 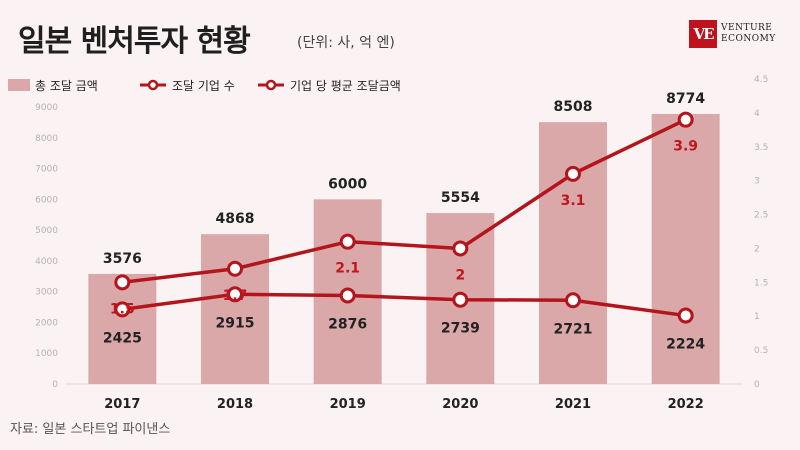 I want to click on line-data-label: 1.7, so click(x=235, y=296).